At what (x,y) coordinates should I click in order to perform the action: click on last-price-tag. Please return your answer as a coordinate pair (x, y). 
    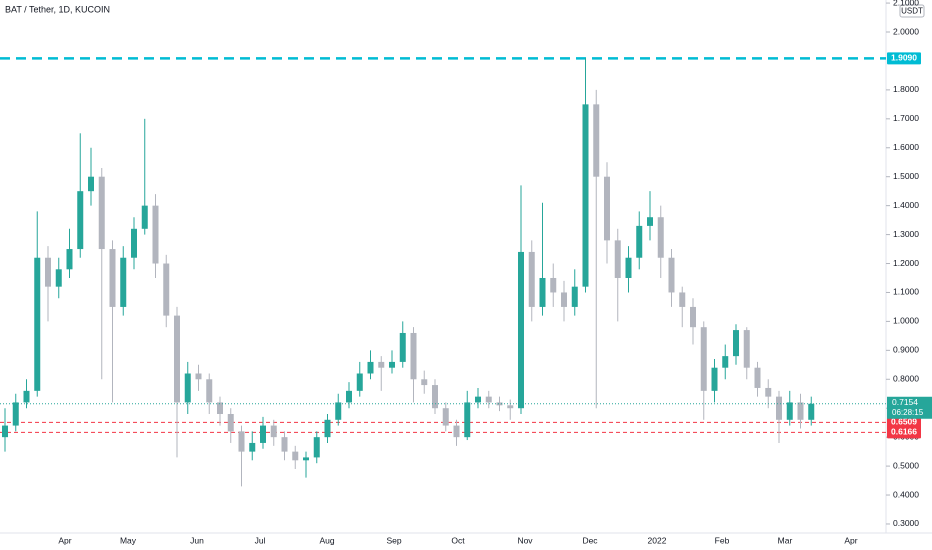
    Looking at the image, I should click on (909, 407).